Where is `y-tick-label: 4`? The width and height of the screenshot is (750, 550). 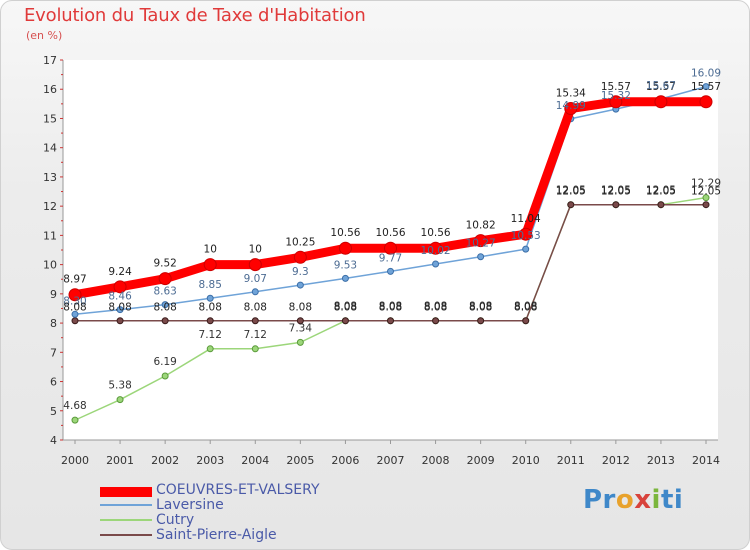
y-tick-label: 4 is located at coordinates (53, 440).